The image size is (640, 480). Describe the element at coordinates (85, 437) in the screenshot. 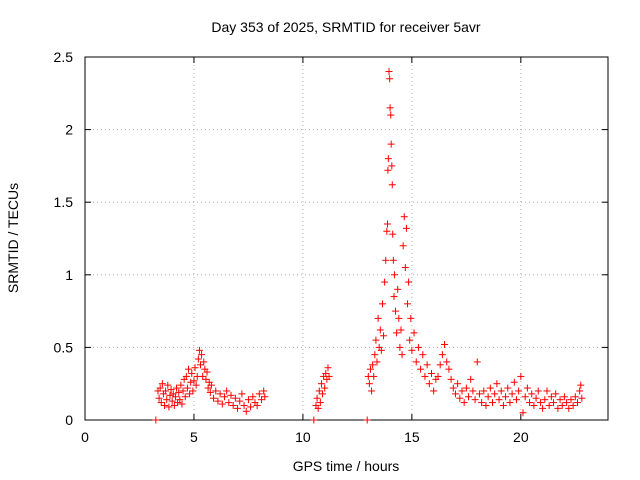

I see `x-tick-label: 0` at that location.